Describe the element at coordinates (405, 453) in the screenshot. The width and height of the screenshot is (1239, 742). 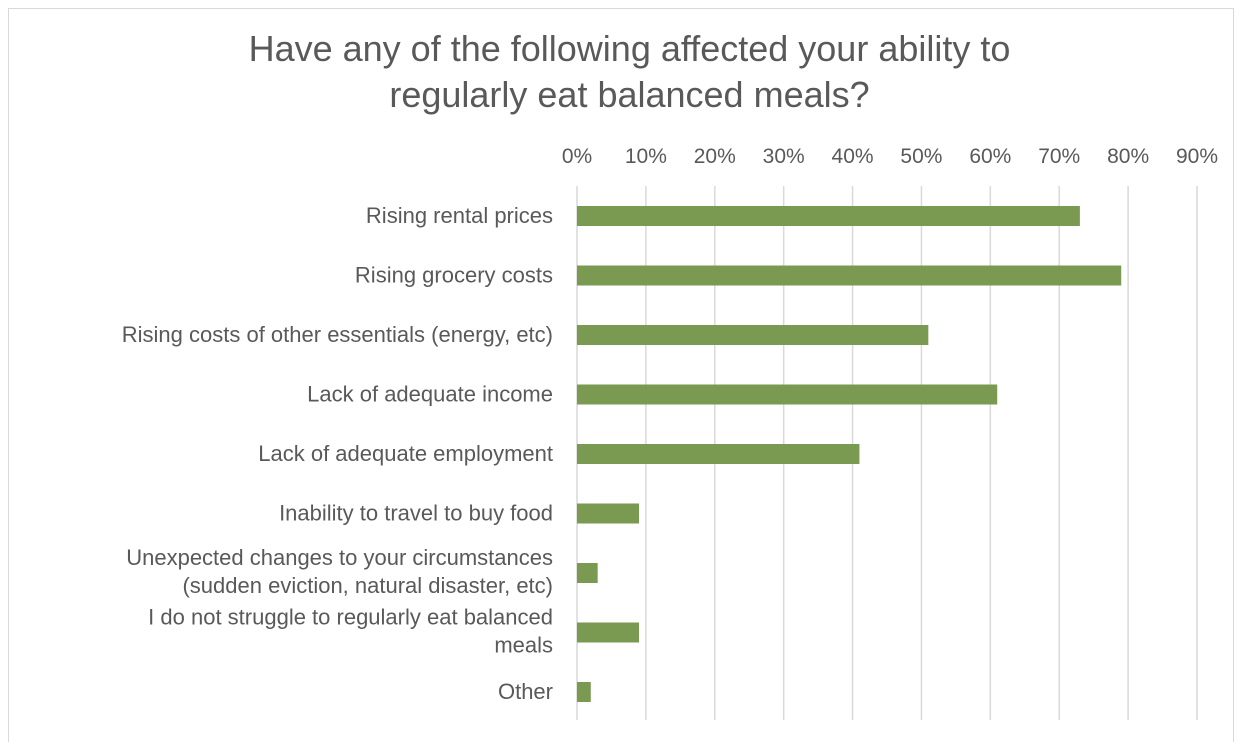
I see `category-label: Lack of adequate employment` at that location.